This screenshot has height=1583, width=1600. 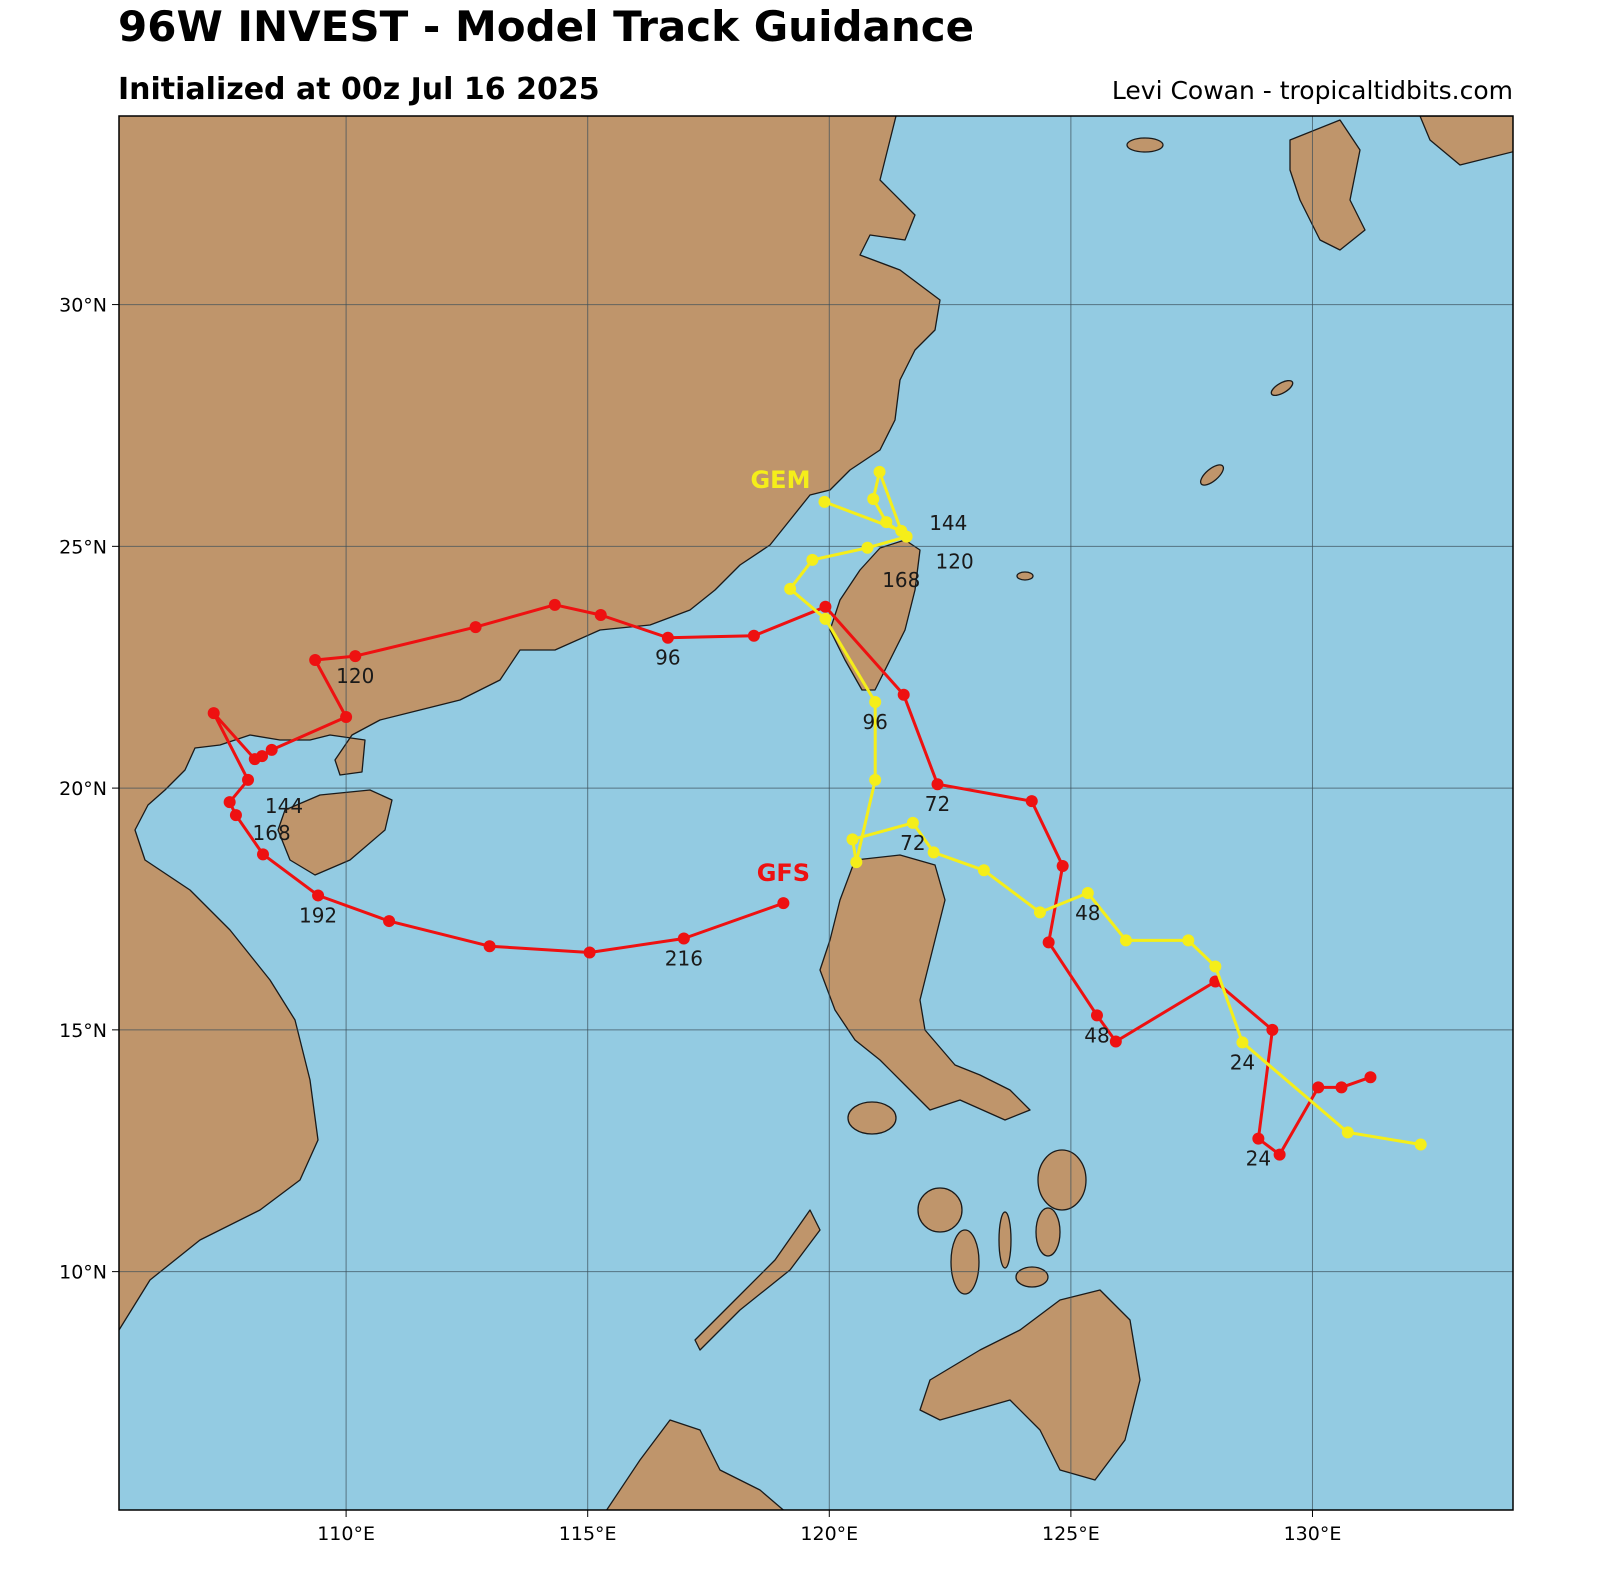 What do you see at coordinates (1005, 1240) in the screenshot?
I see `land-cebu` at bounding box center [1005, 1240].